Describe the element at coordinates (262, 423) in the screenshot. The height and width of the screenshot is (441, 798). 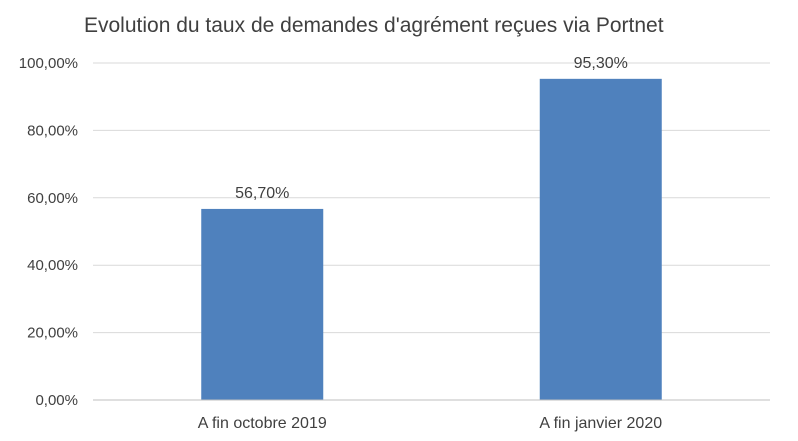
I see `x-category-label: A fin octobre 2019` at that location.